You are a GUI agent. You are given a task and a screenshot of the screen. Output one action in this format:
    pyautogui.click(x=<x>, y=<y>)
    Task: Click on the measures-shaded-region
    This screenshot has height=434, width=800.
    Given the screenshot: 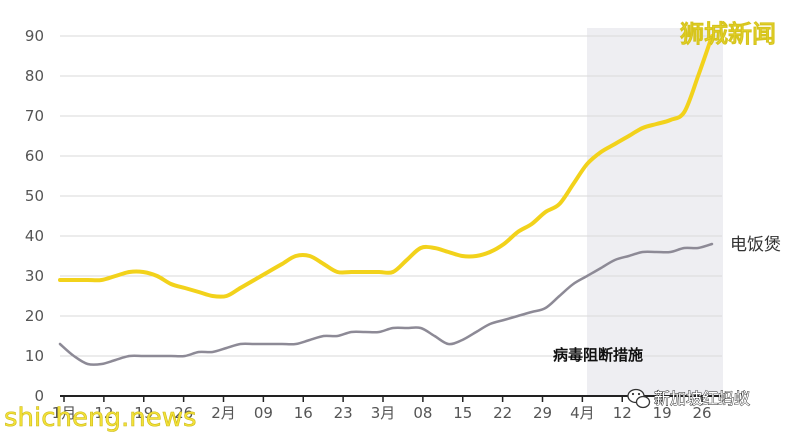 What is the action you would take?
    pyautogui.click(x=655, y=212)
    